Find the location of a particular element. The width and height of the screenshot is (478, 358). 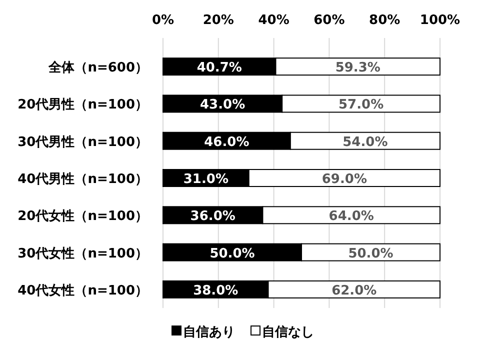

data-label: 59.3% is located at coordinates (357, 68).